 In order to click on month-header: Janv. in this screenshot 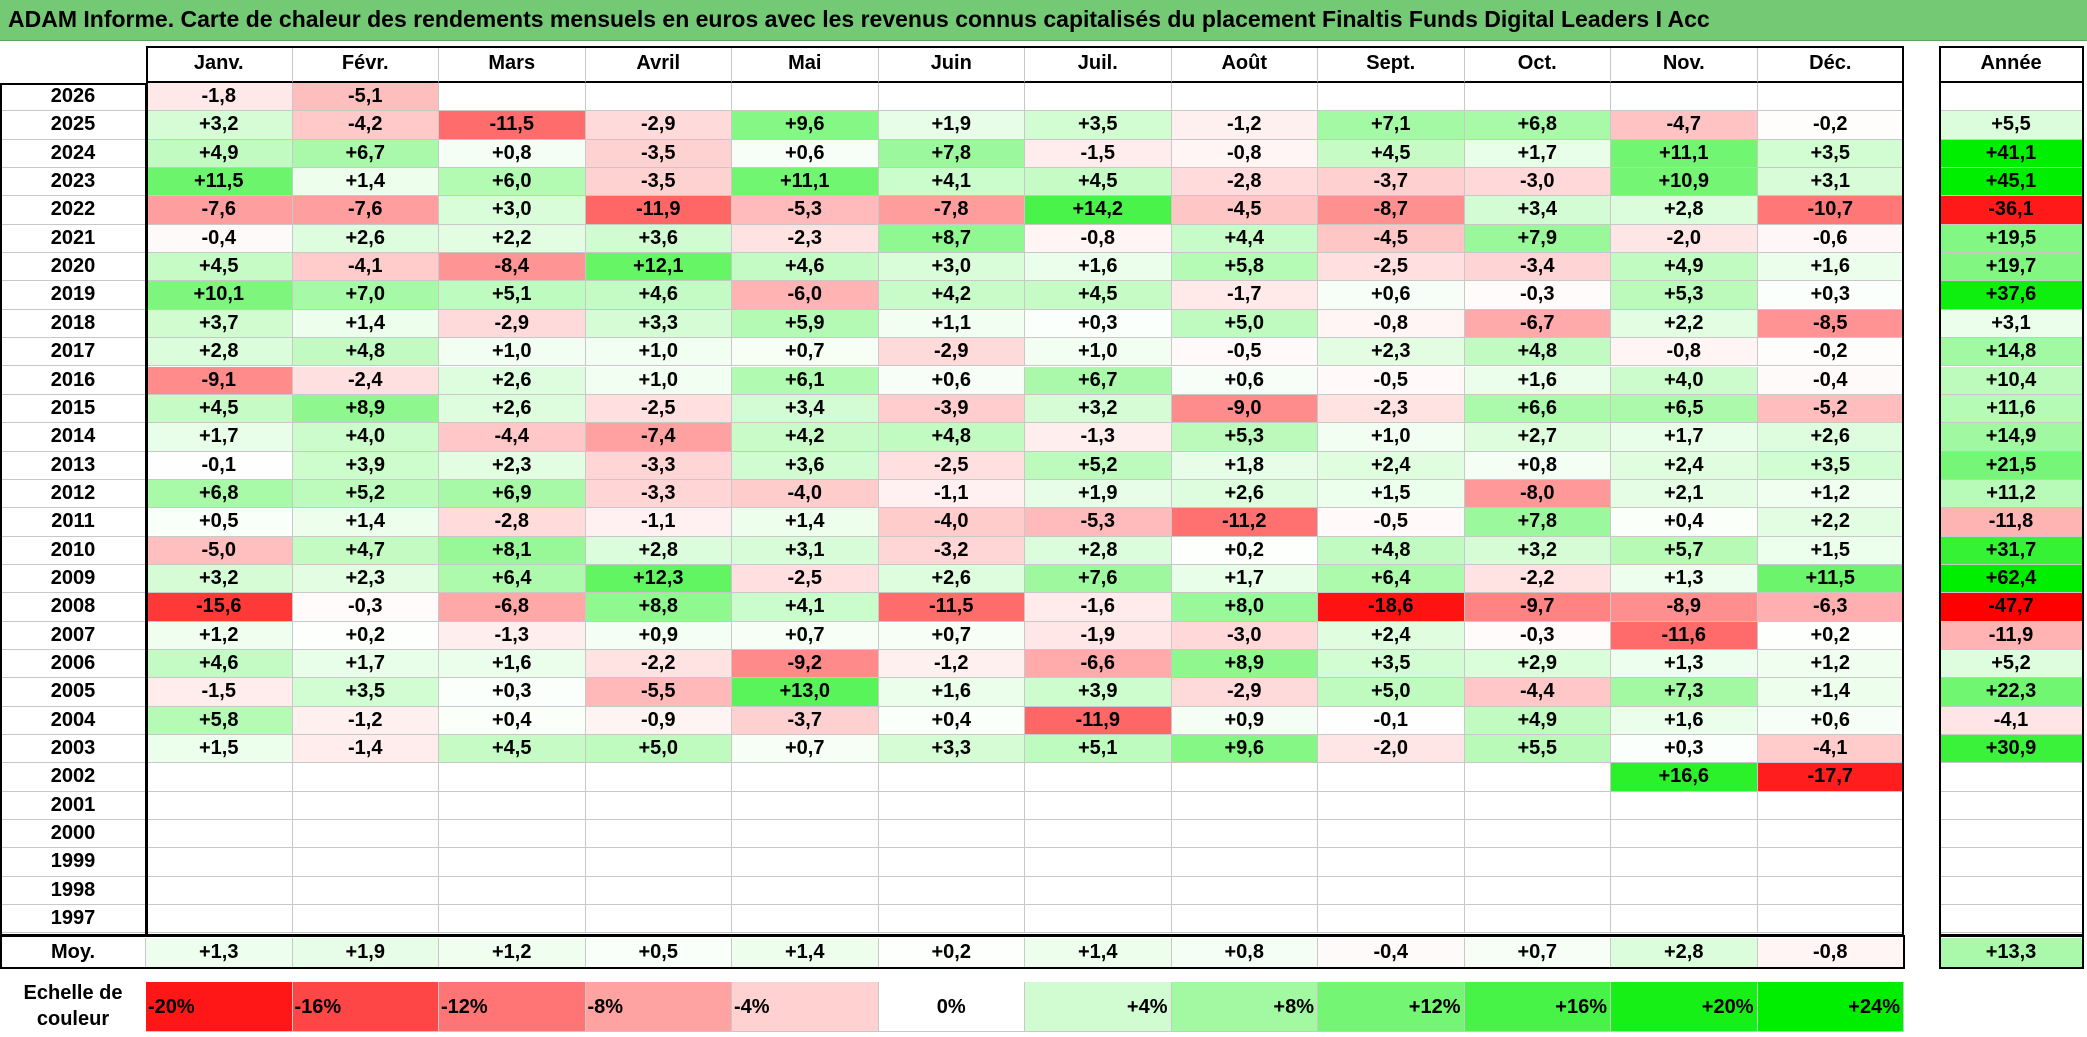, I will do `click(219, 64)`.